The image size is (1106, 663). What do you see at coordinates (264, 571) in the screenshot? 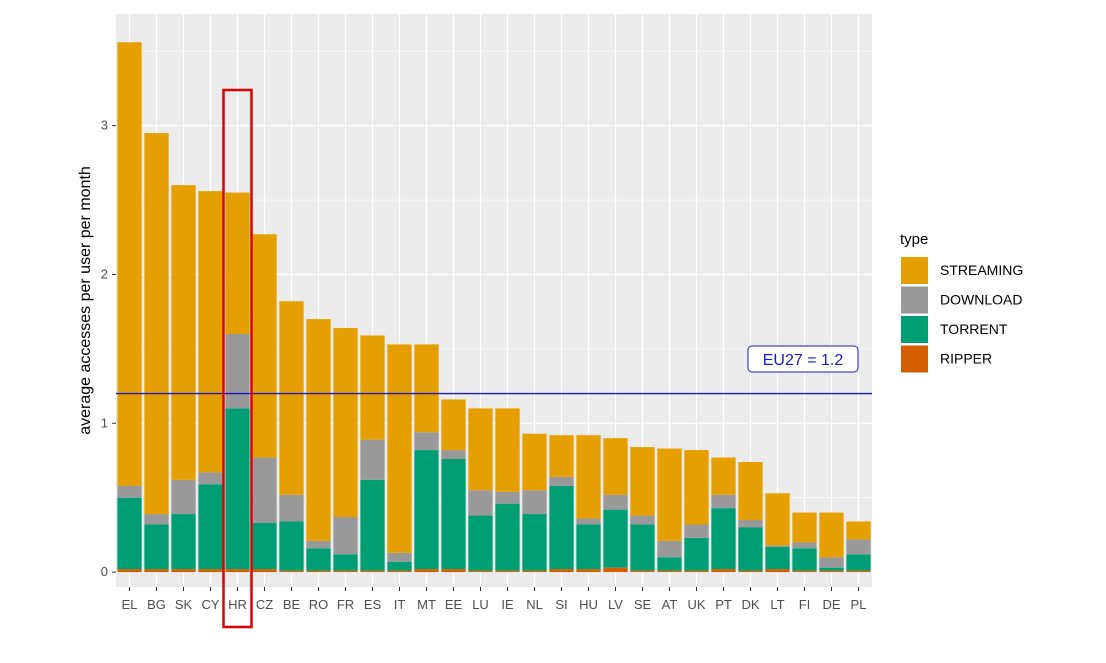
I see `bar-segment-ripper-cz` at bounding box center [264, 571].